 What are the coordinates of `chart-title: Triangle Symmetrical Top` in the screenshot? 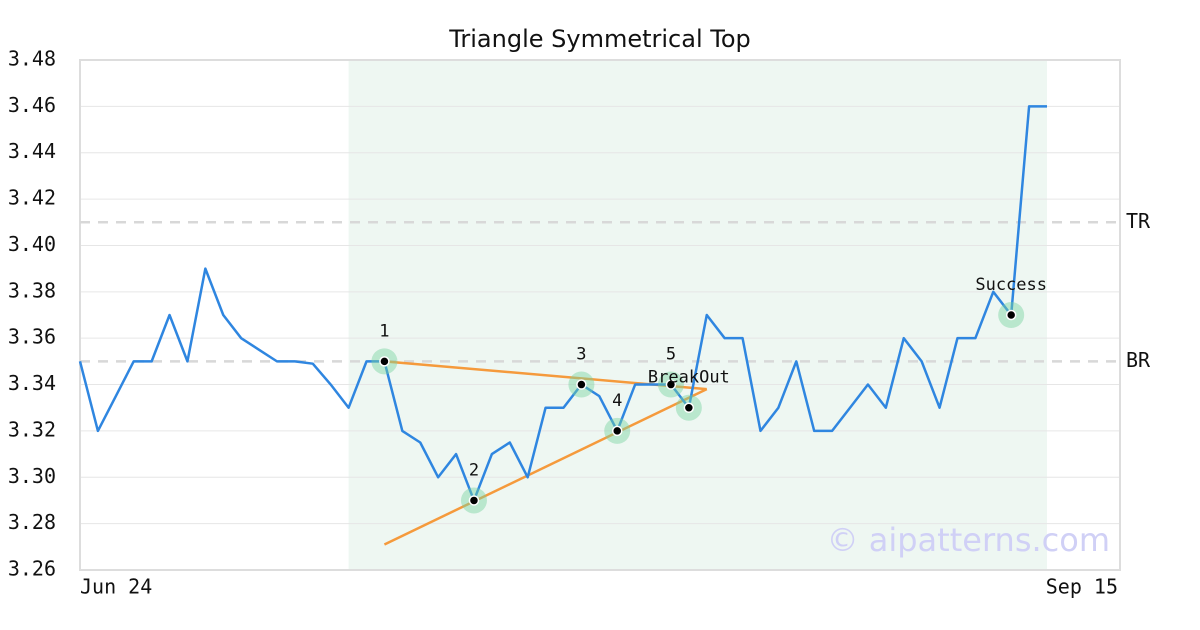 It's located at (599, 39).